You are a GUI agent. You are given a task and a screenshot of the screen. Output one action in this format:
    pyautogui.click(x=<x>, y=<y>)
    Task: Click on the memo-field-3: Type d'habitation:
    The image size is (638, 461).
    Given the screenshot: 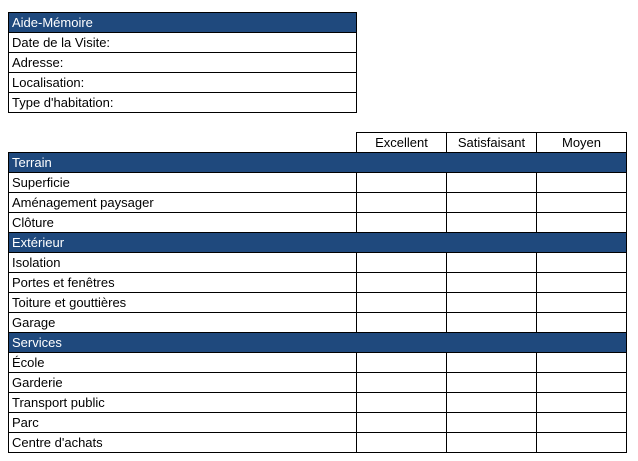 What is the action you would take?
    pyautogui.click(x=182, y=102)
    